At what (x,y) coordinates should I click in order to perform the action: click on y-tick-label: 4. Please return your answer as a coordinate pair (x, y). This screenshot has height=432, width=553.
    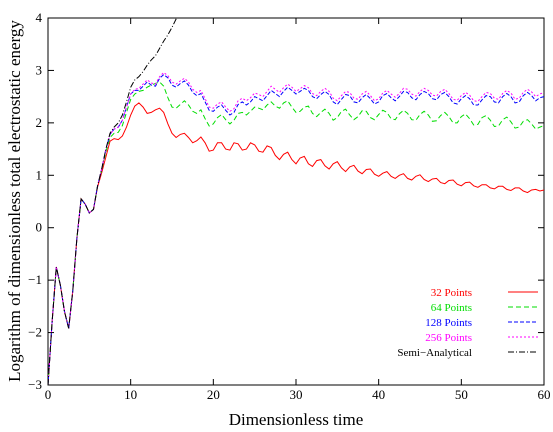
    Looking at the image, I should click on (39, 17).